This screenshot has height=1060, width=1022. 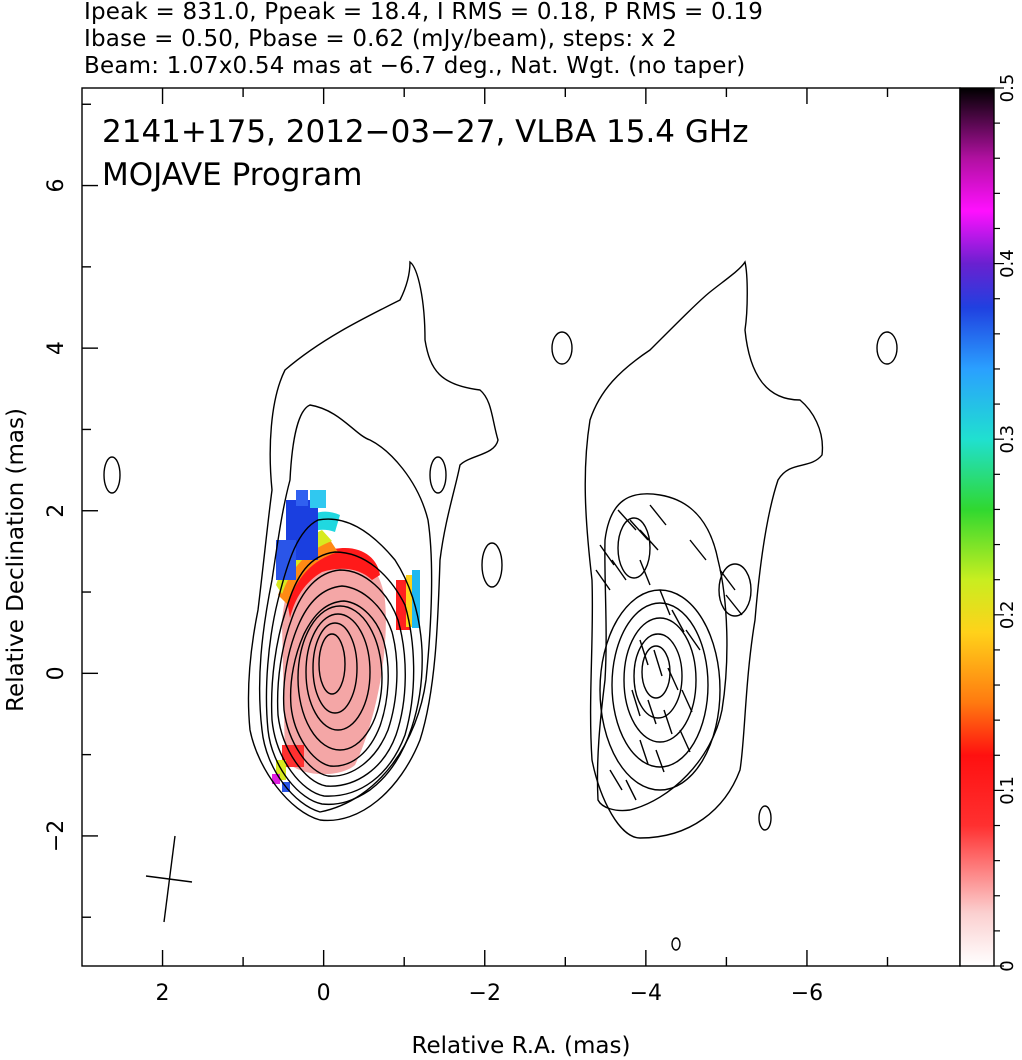 I want to click on right-contours, so click(x=704, y=549).